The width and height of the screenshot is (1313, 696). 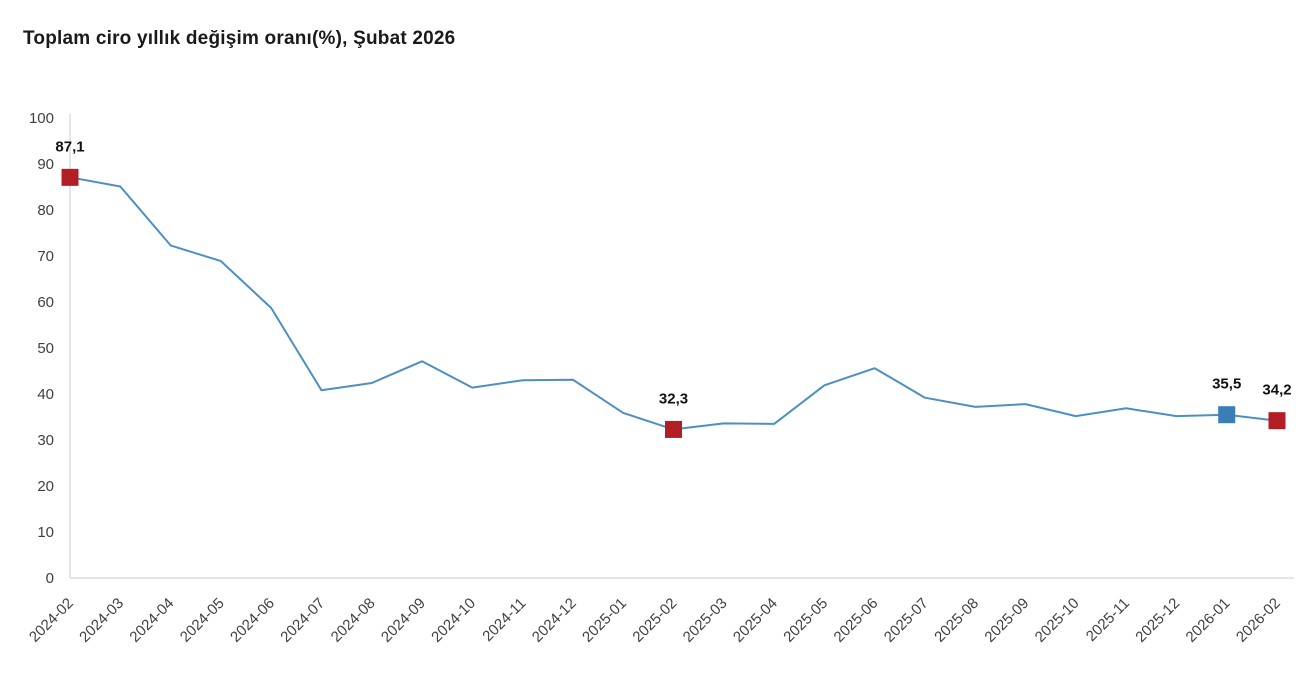 I want to click on data-label-2024-02: 87,1, so click(x=69, y=146).